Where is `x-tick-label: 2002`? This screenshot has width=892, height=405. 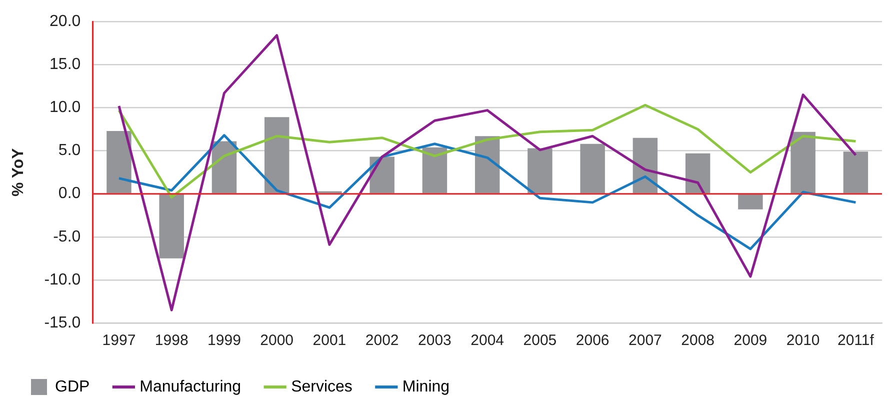
x-tick-label: 2002 is located at coordinates (382, 341).